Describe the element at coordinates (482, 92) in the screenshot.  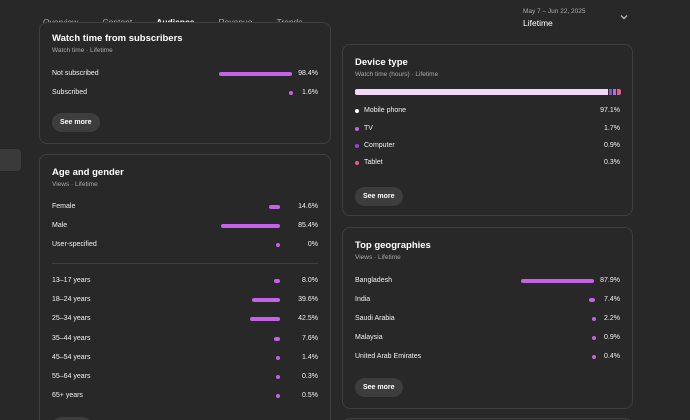
I see `bar-segment-mobile-phone` at that location.